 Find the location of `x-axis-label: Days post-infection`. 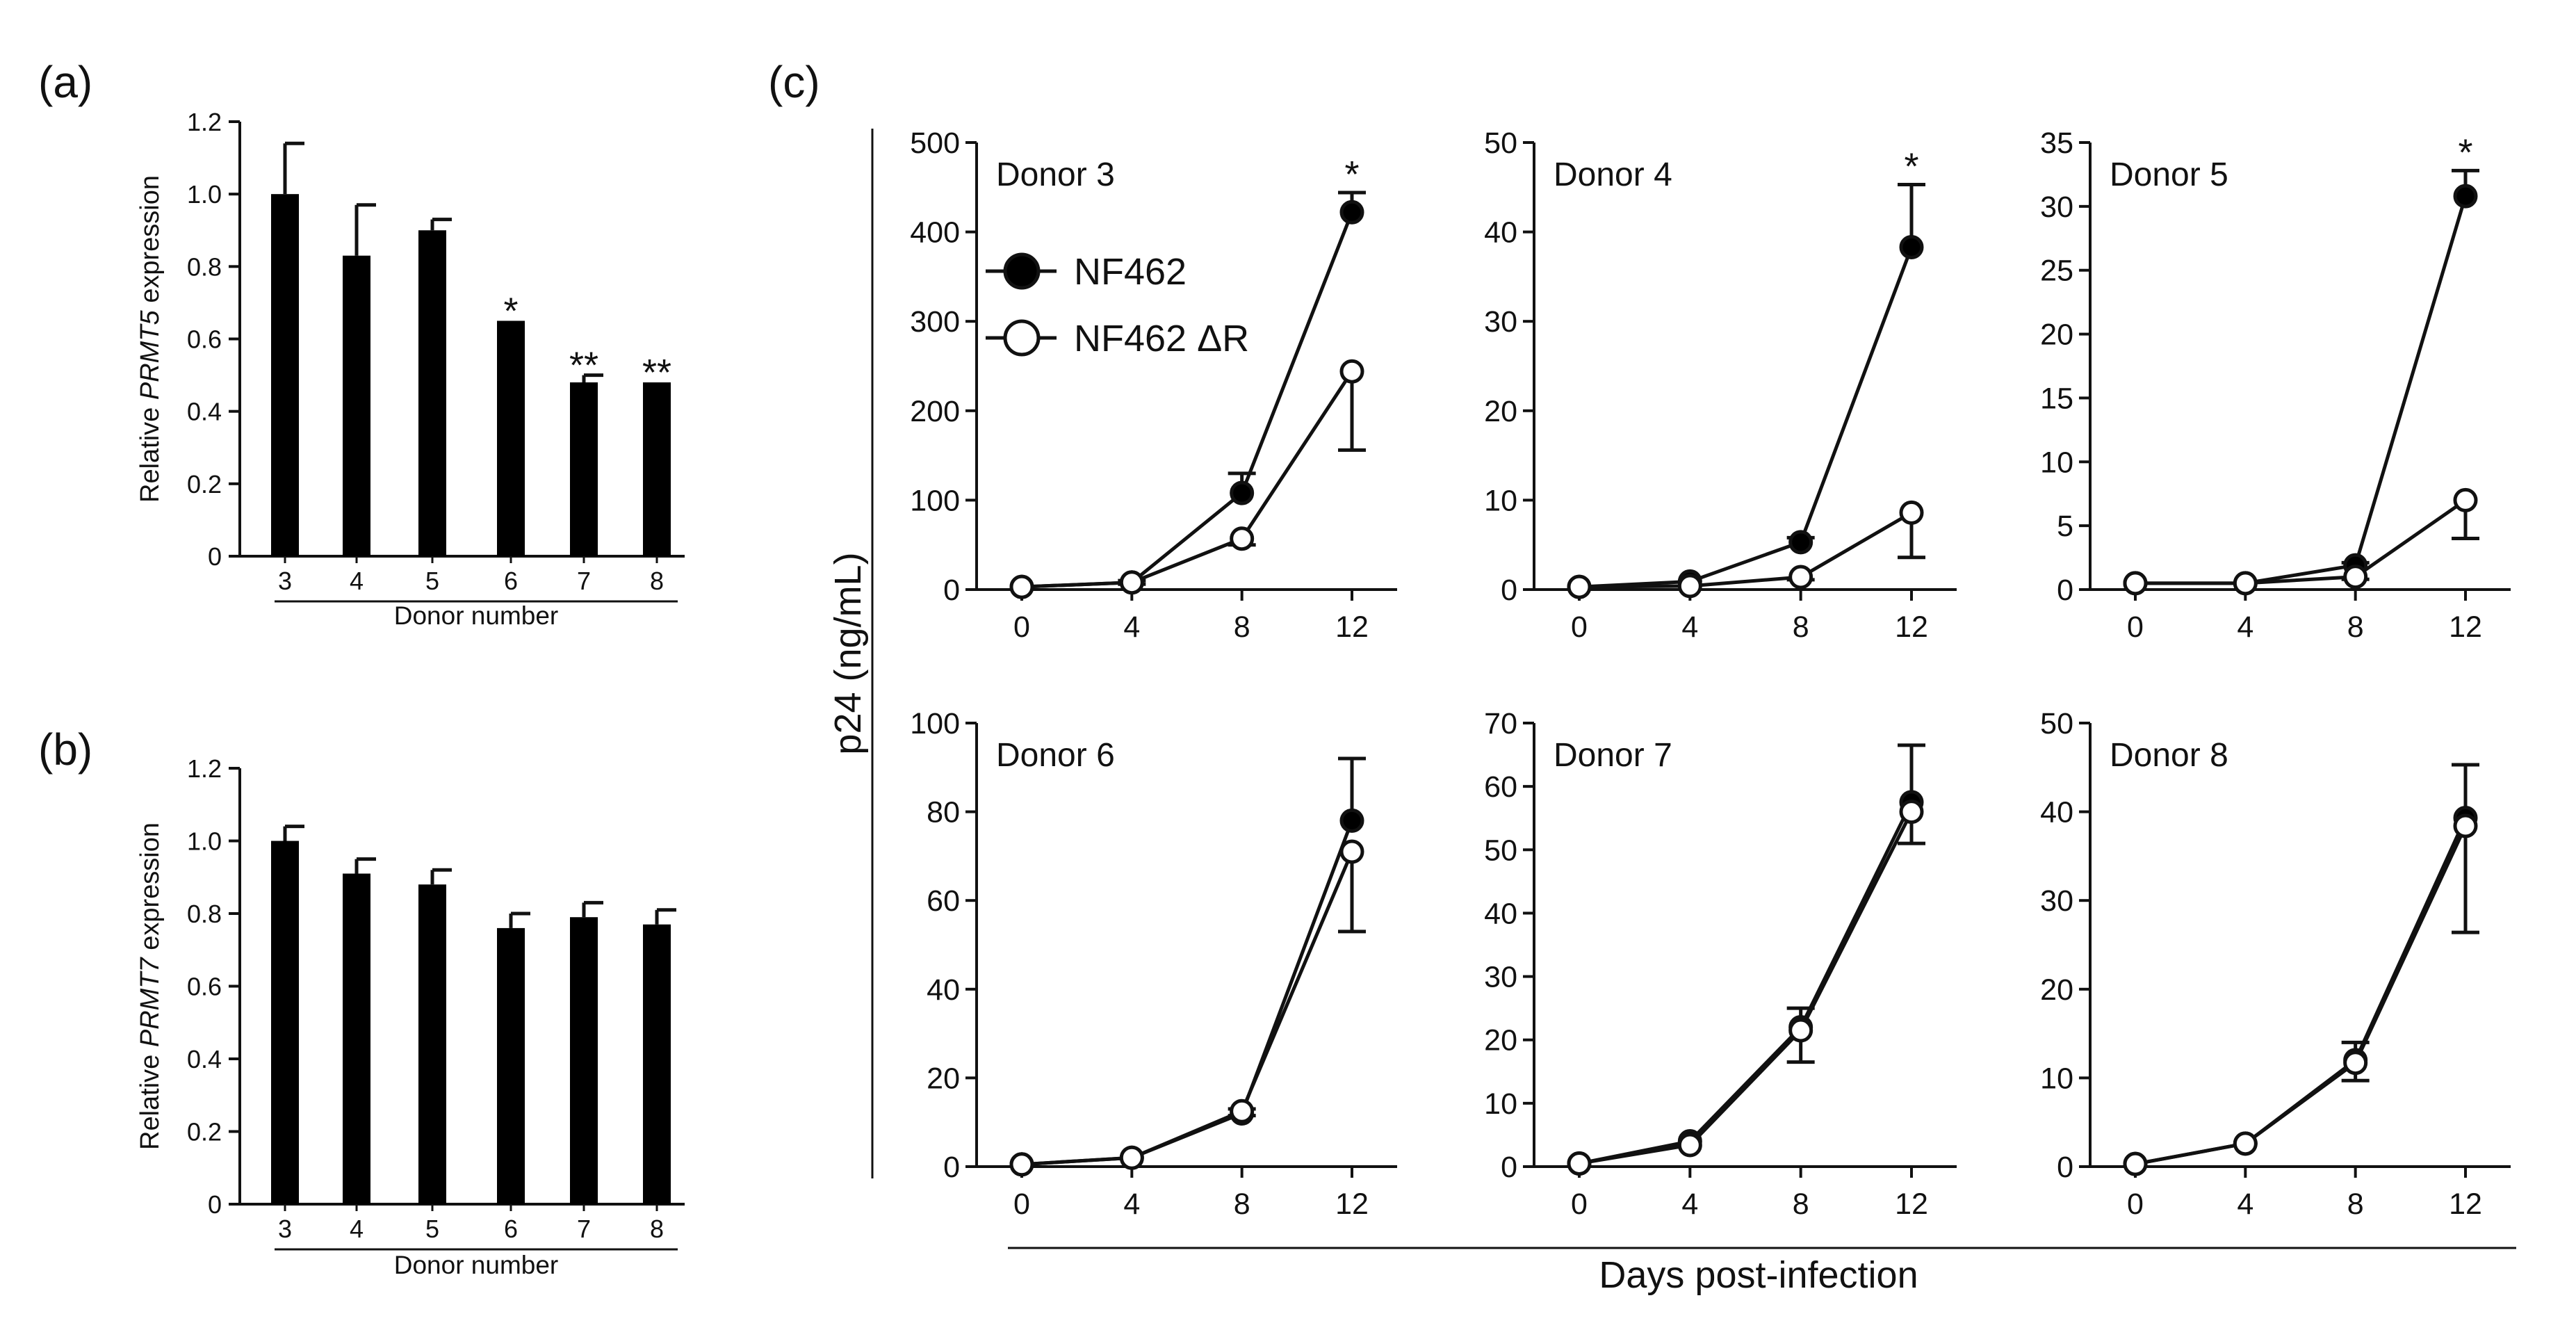

x-axis-label: Days post-infection is located at coordinates (1758, 1275).